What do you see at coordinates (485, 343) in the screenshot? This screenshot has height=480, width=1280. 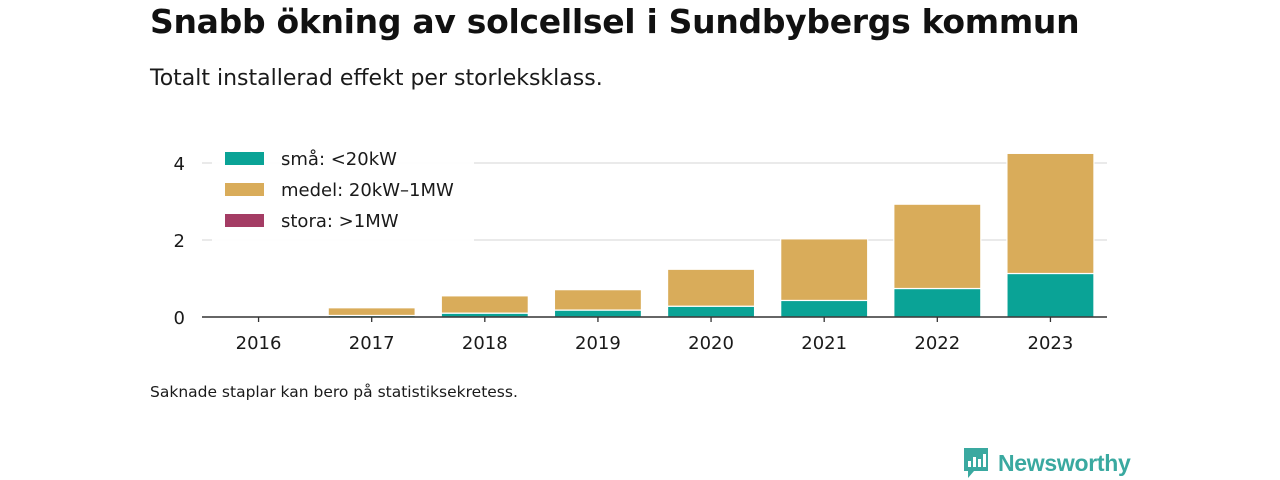 I see `x-tick-label: 2018` at bounding box center [485, 343].